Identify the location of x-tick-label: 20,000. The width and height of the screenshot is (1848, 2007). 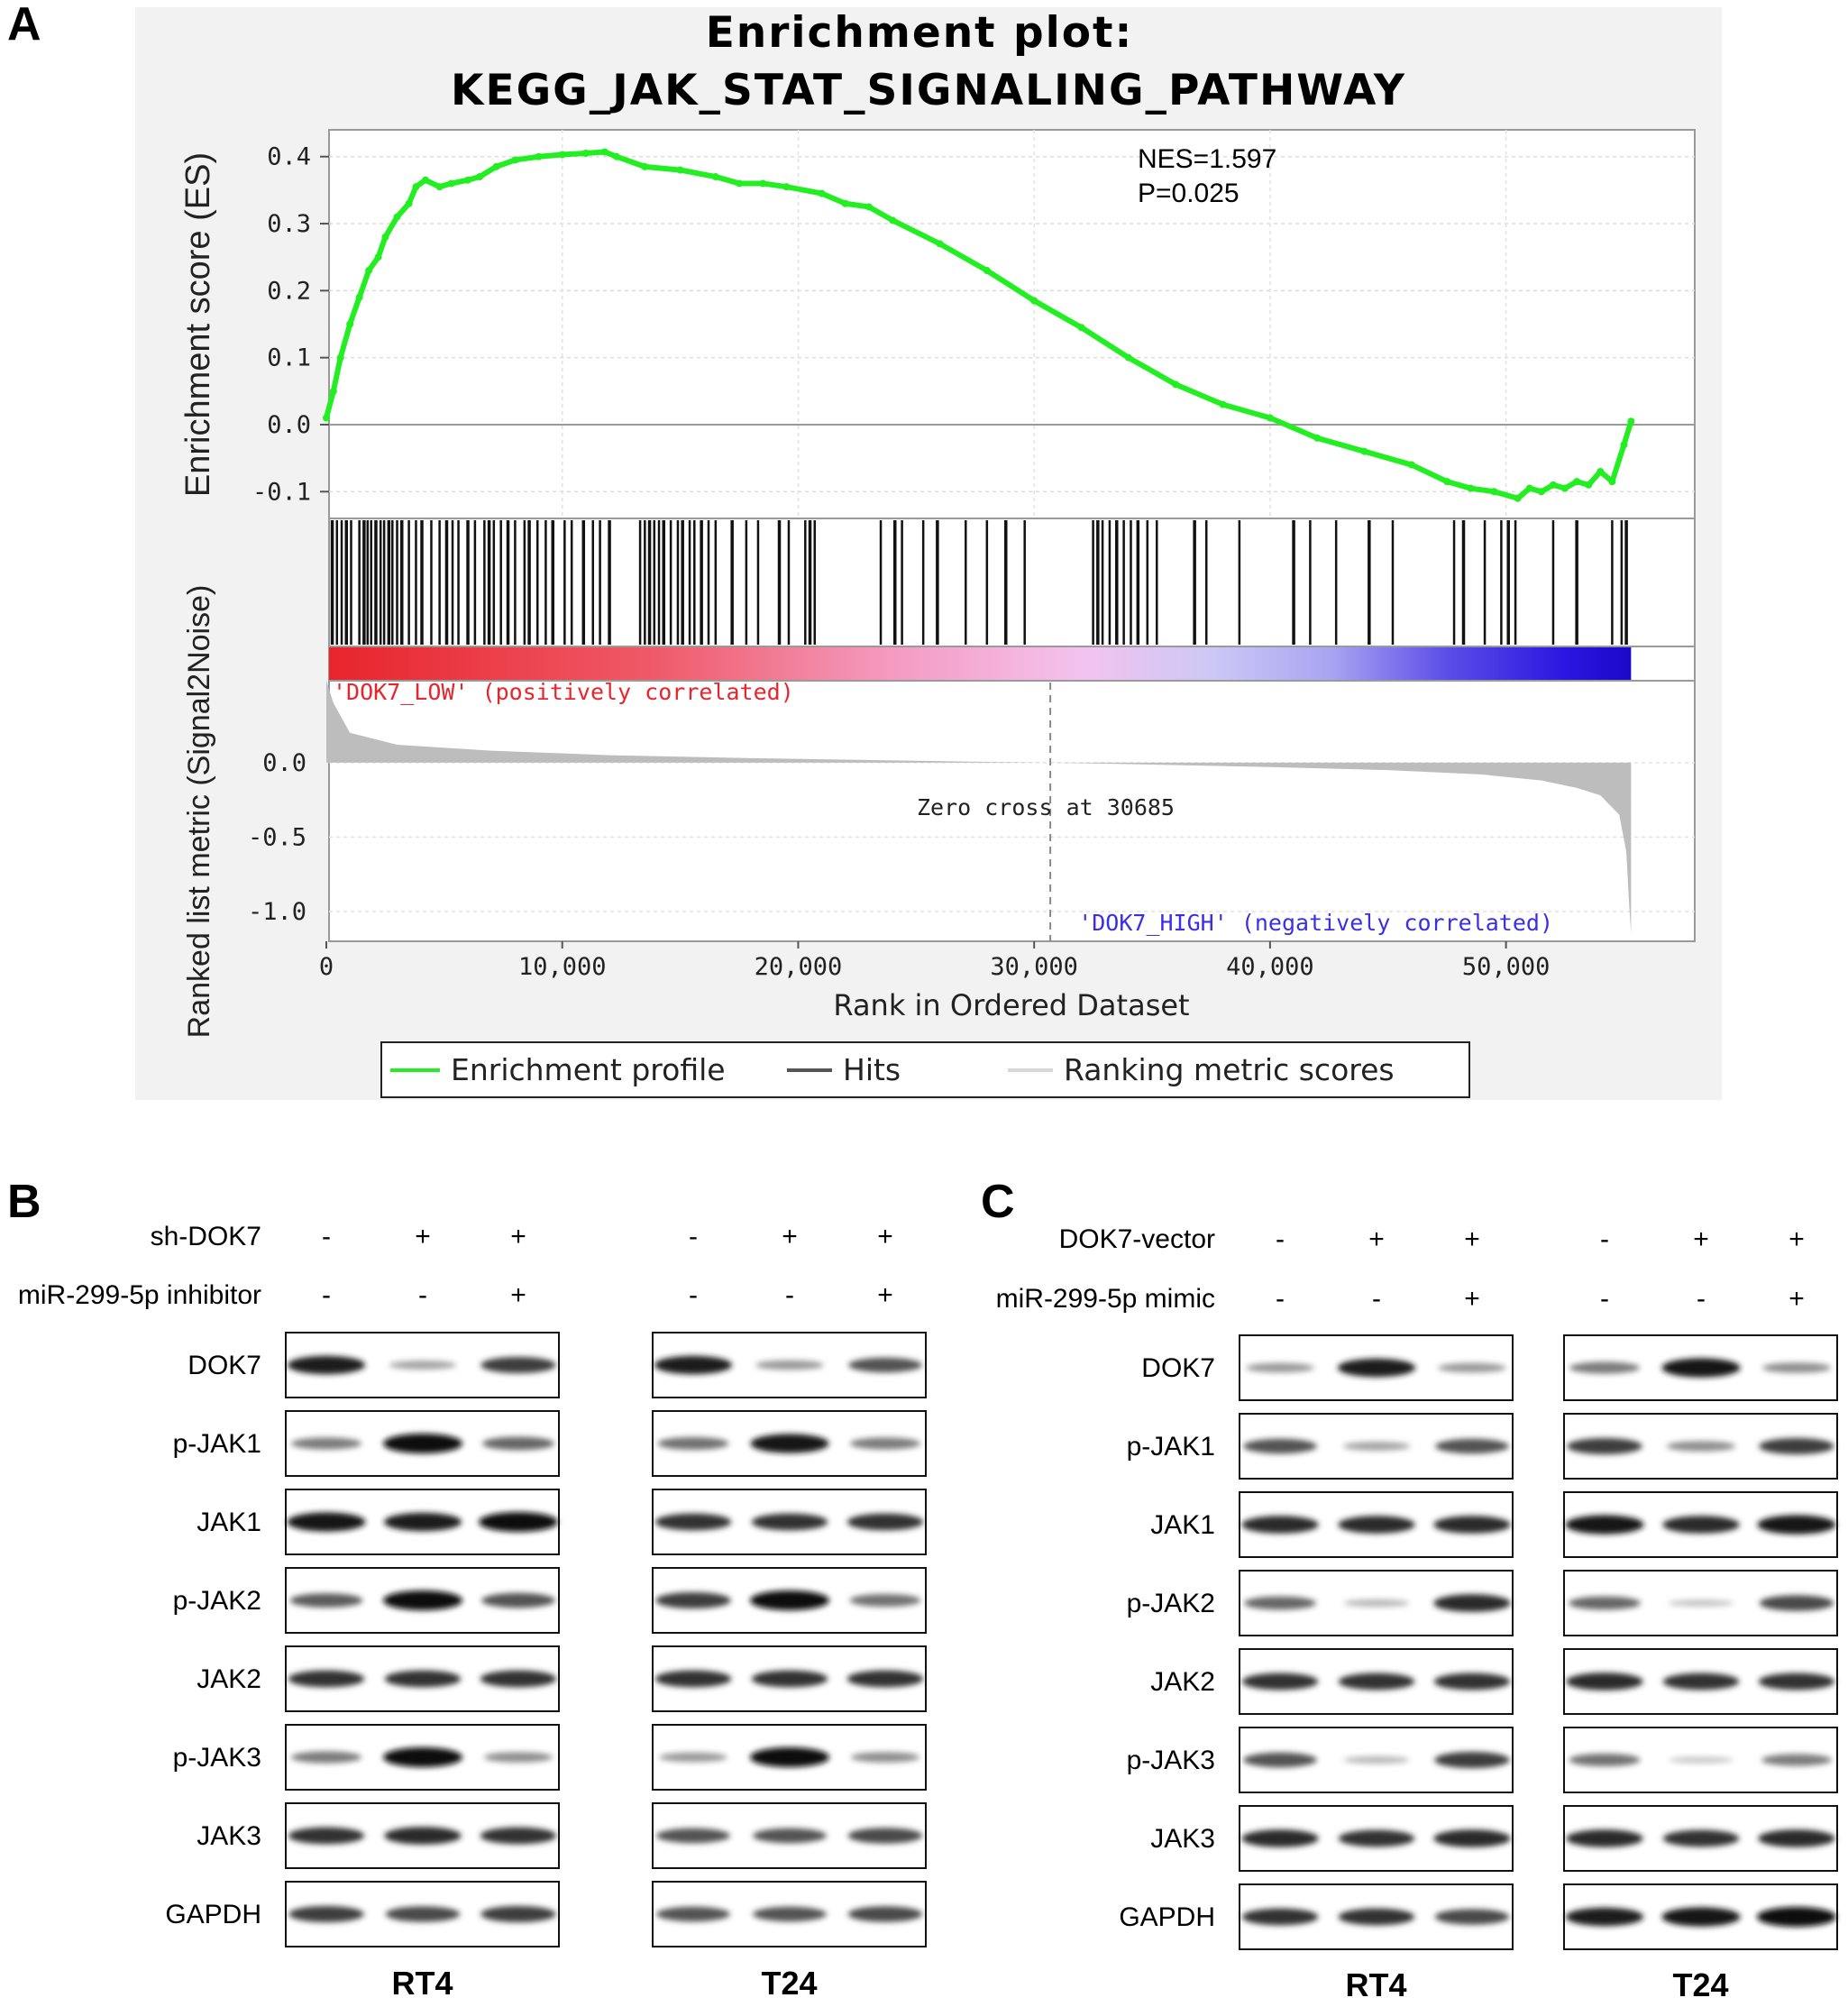
(799, 967).